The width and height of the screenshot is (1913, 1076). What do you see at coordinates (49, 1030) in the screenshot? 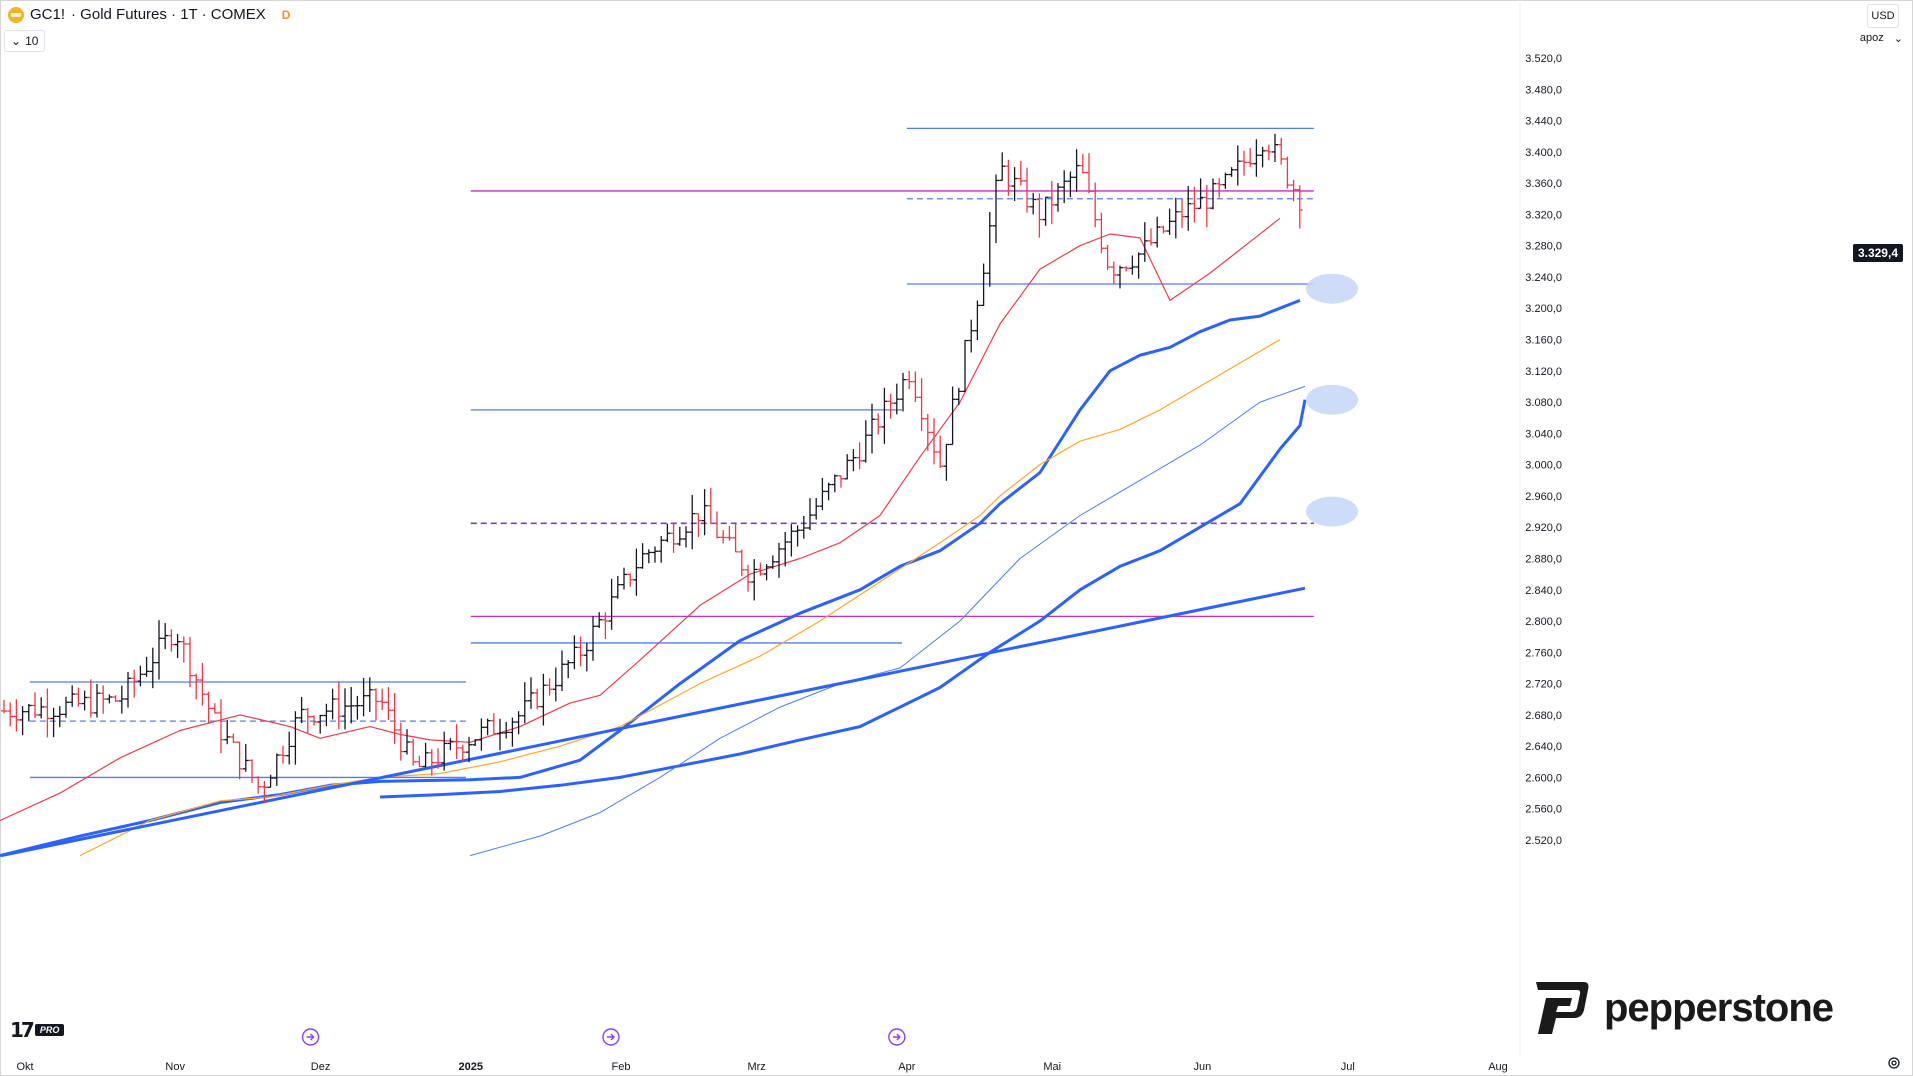
I see `tv-pro-badge: PRO` at bounding box center [49, 1030].